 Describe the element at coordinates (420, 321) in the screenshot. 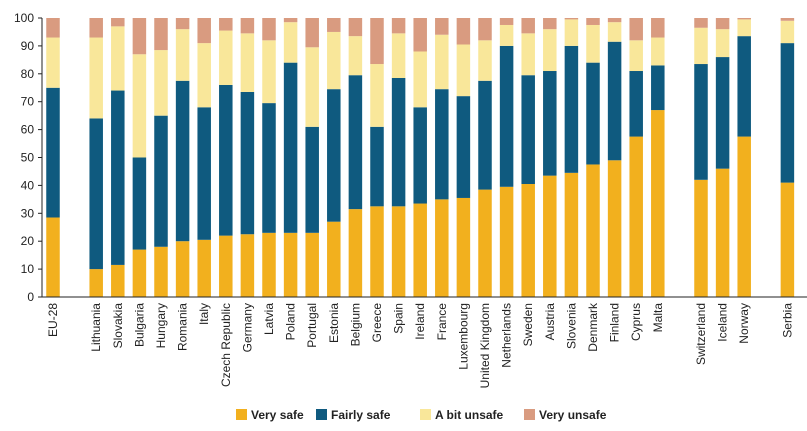

I see `x-tick-label: Ireland` at that location.